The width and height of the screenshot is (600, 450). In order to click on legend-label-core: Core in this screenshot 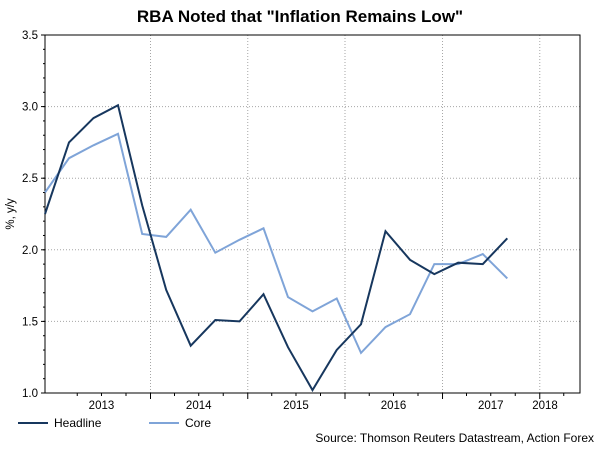, I will do `click(198, 423)`.